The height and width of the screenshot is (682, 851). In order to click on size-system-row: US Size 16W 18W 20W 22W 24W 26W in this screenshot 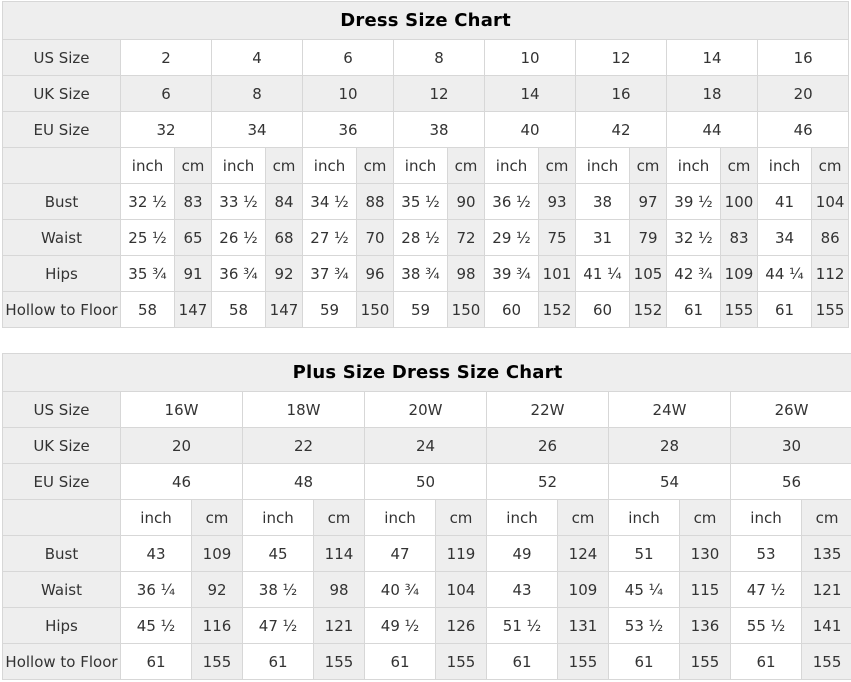, I will do `click(426, 409)`.